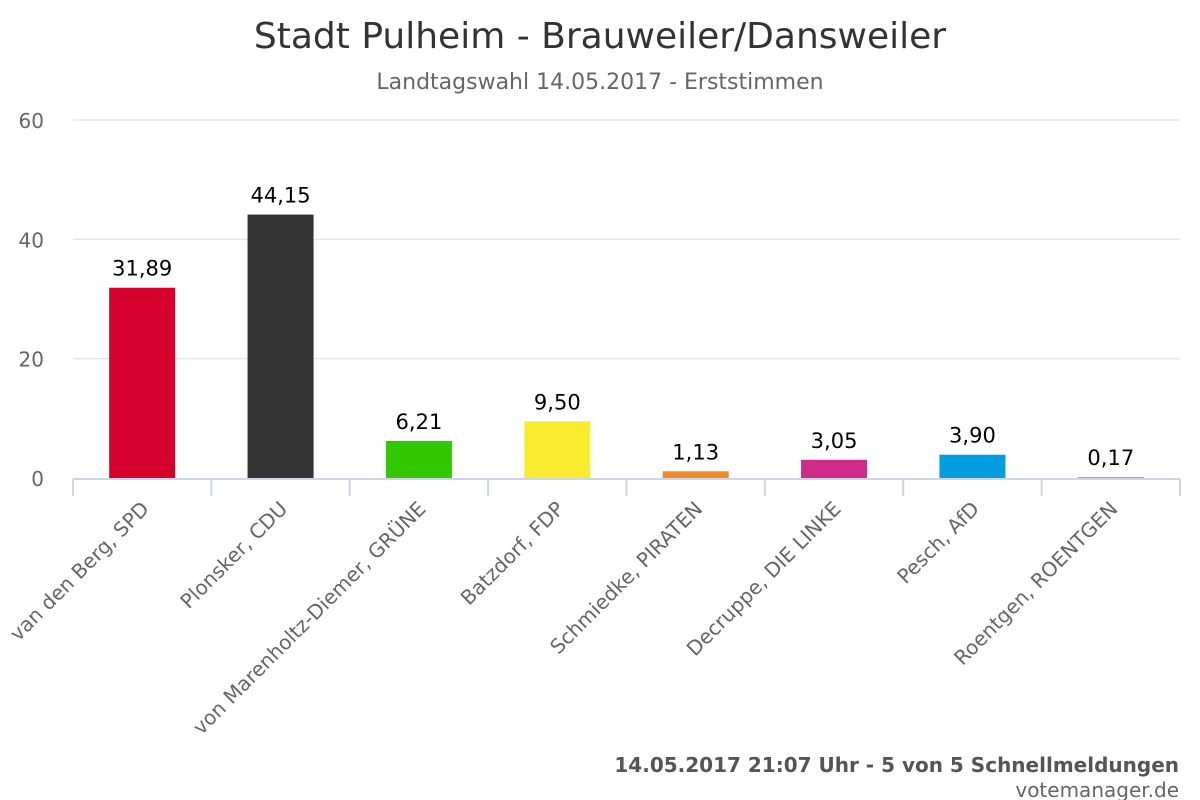  I want to click on chart-subtitle: Landtagswahl 14.05.2017 - Erststimmen, so click(599, 82).